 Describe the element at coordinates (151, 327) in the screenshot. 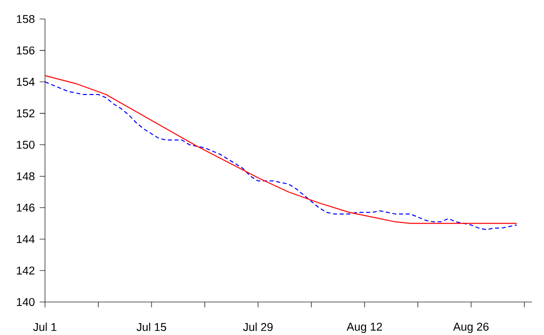

I see `x-tick-label: Jul 15` at that location.